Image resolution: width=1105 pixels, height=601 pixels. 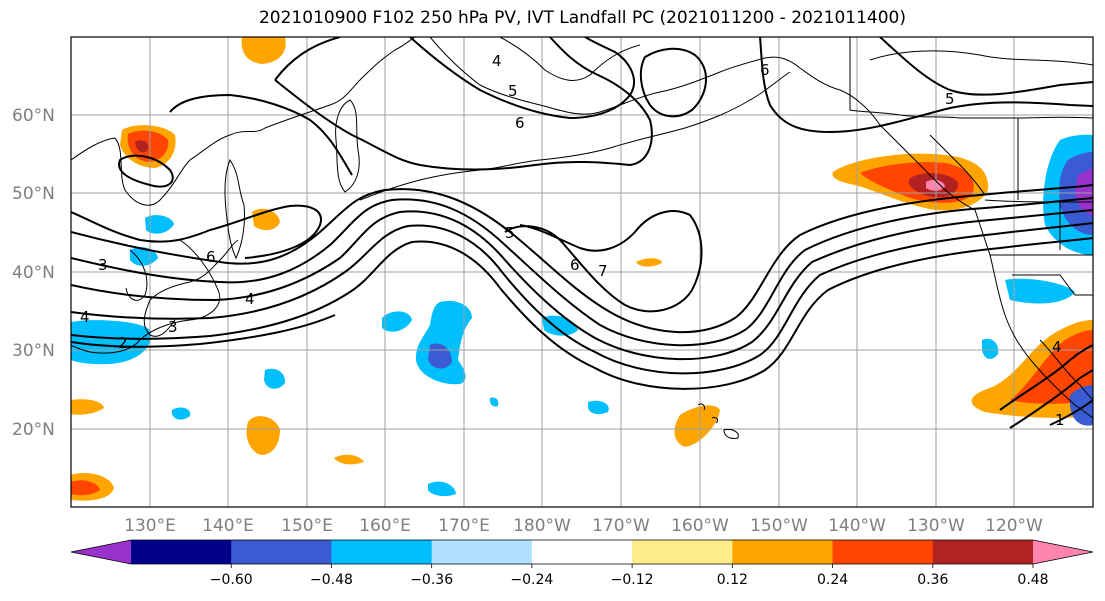 What do you see at coordinates (150, 526) in the screenshot?
I see `lon-label: 130°E` at bounding box center [150, 526].